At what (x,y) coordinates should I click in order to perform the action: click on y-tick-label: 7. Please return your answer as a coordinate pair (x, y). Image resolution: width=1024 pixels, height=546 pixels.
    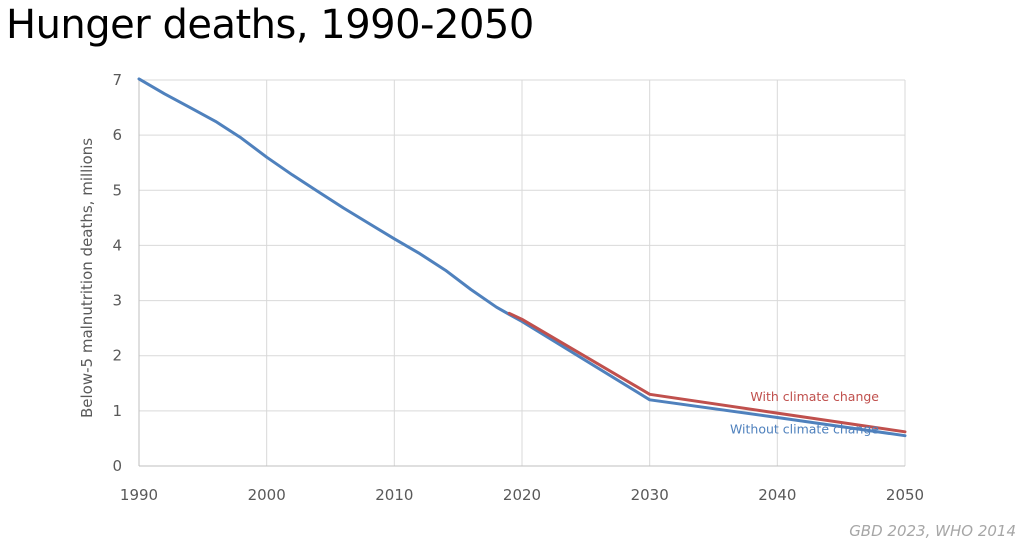
    Looking at the image, I should click on (117, 80).